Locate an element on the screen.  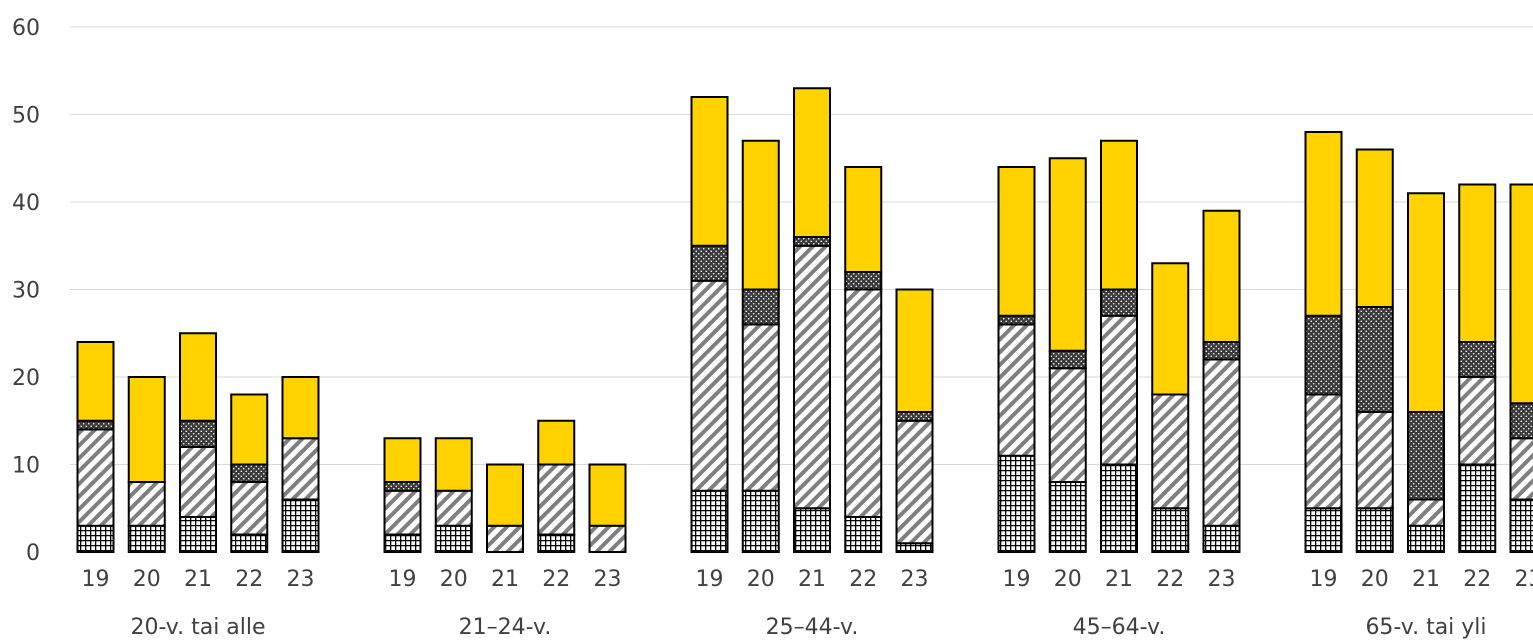
y-tick-label: 10 is located at coordinates (26, 466).